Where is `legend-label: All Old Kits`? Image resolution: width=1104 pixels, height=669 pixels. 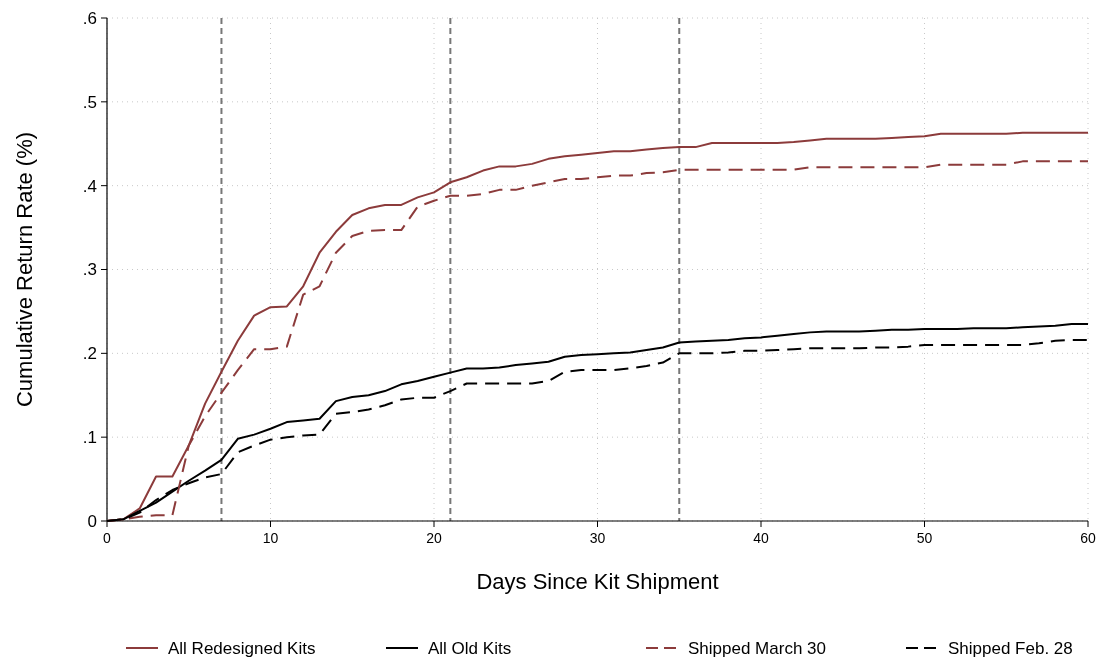 legend-label: All Old Kits is located at coordinates (470, 648).